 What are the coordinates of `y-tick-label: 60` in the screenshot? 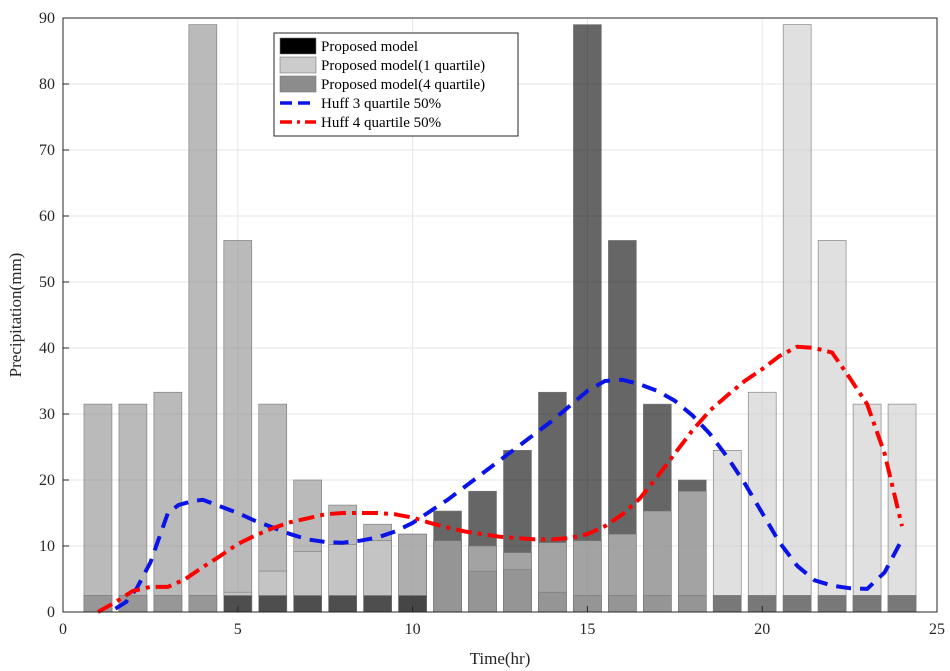 It's located at (47, 216).